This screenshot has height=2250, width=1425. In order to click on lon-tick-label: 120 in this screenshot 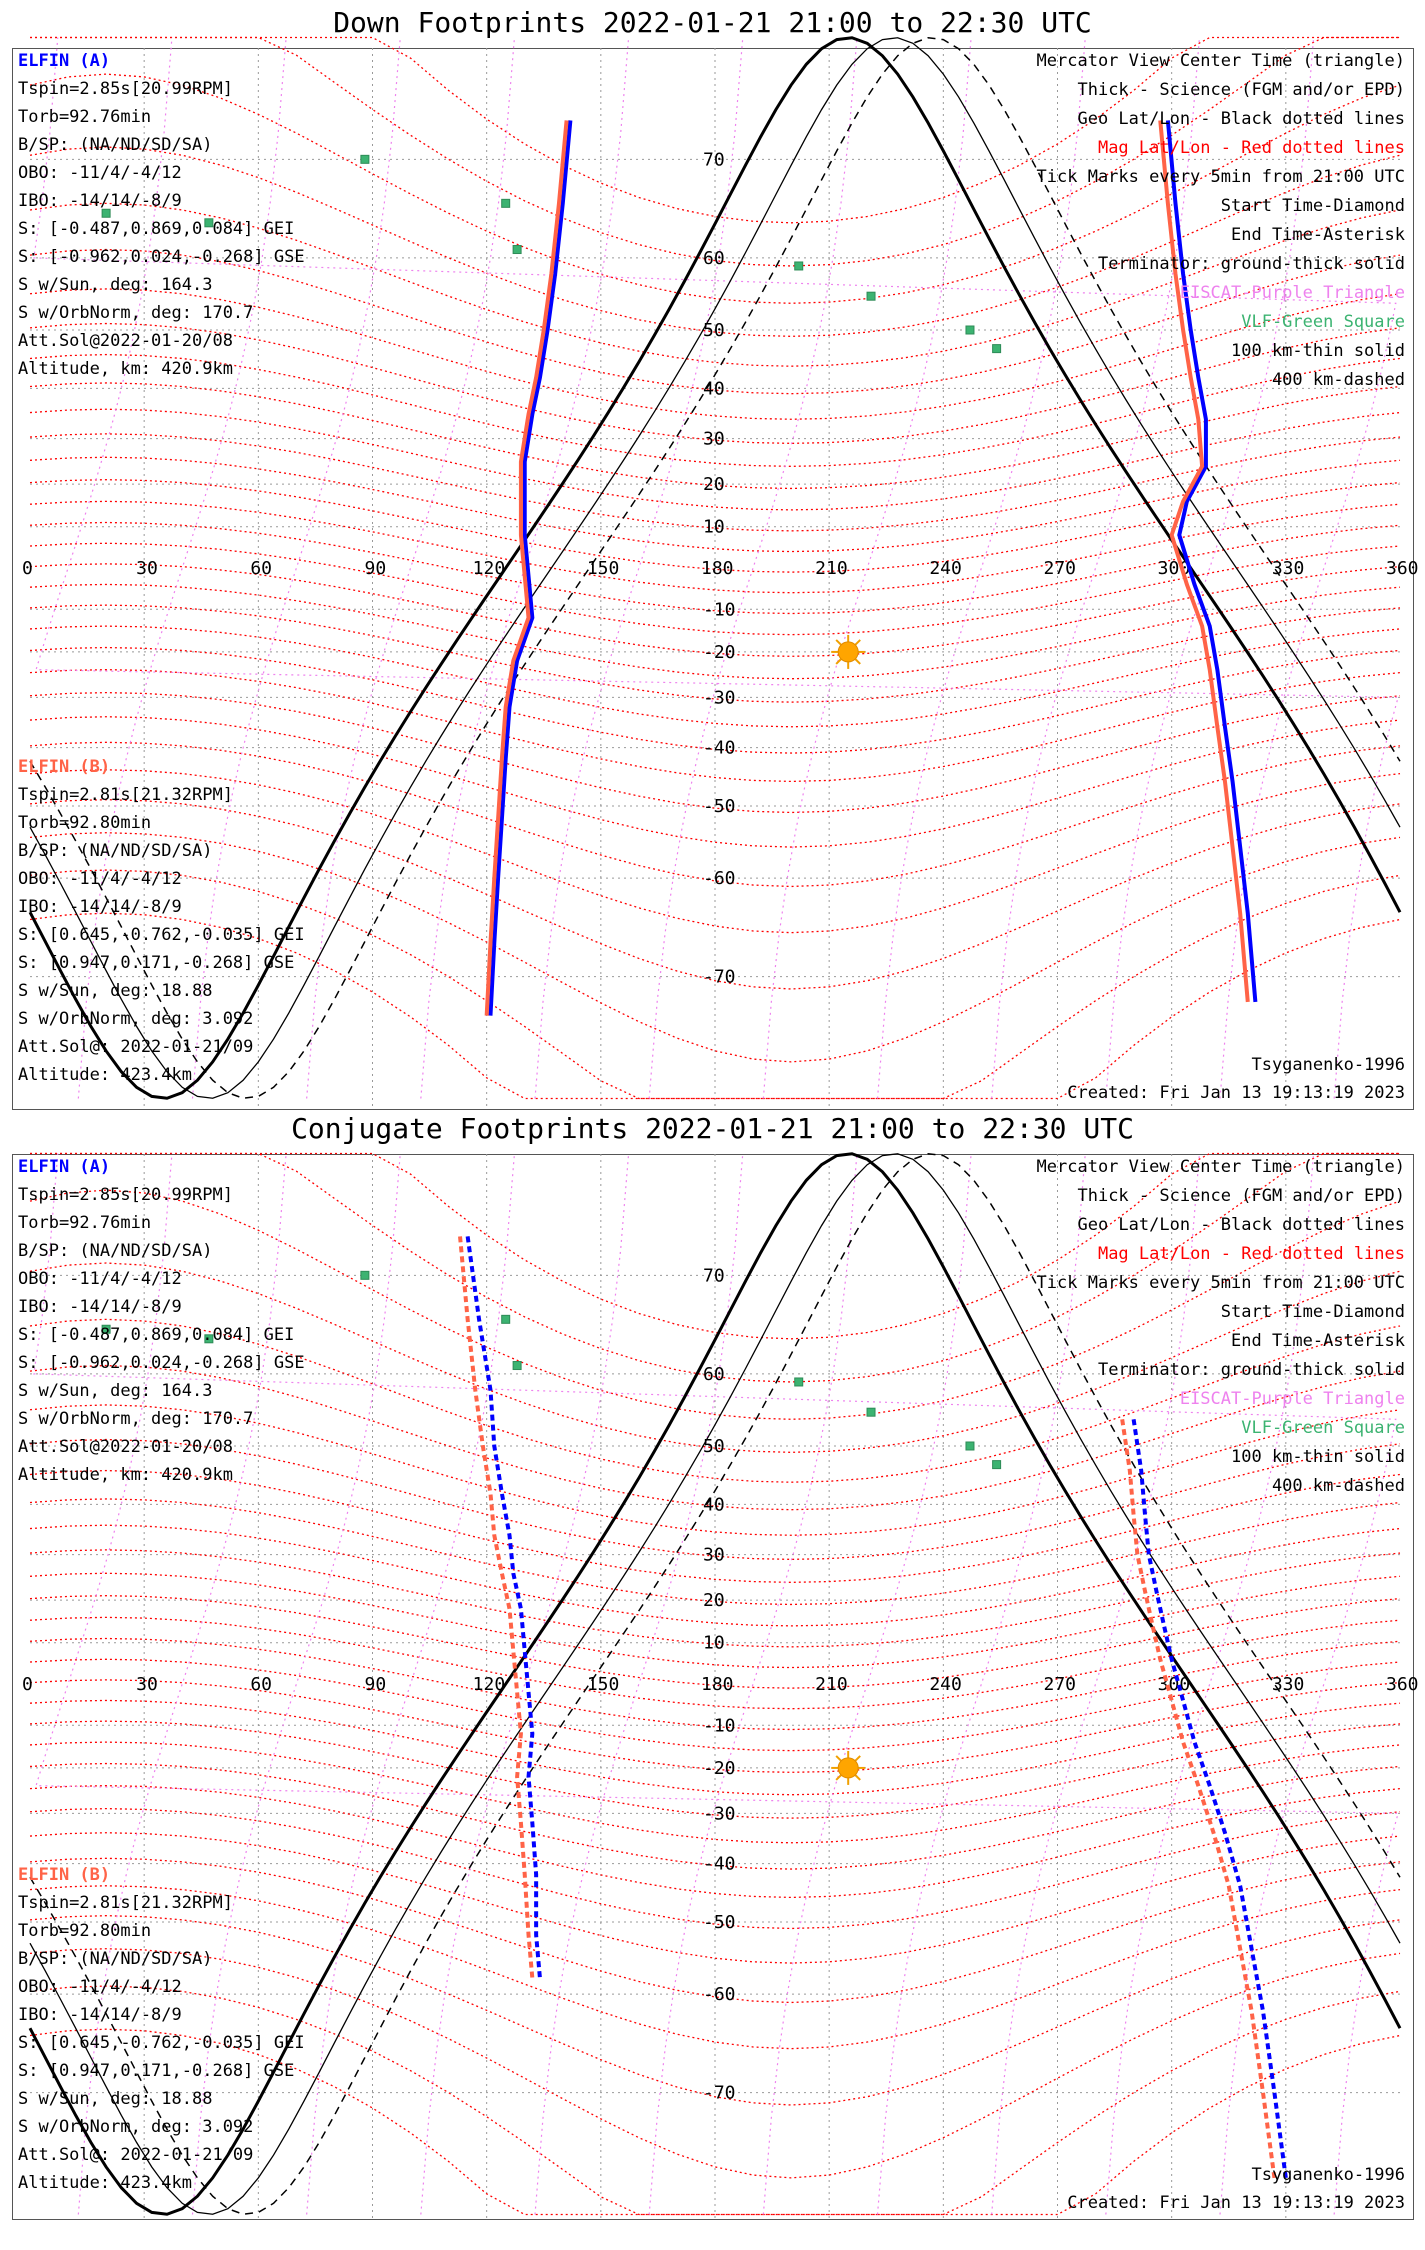, I will do `click(489, 1684)`.